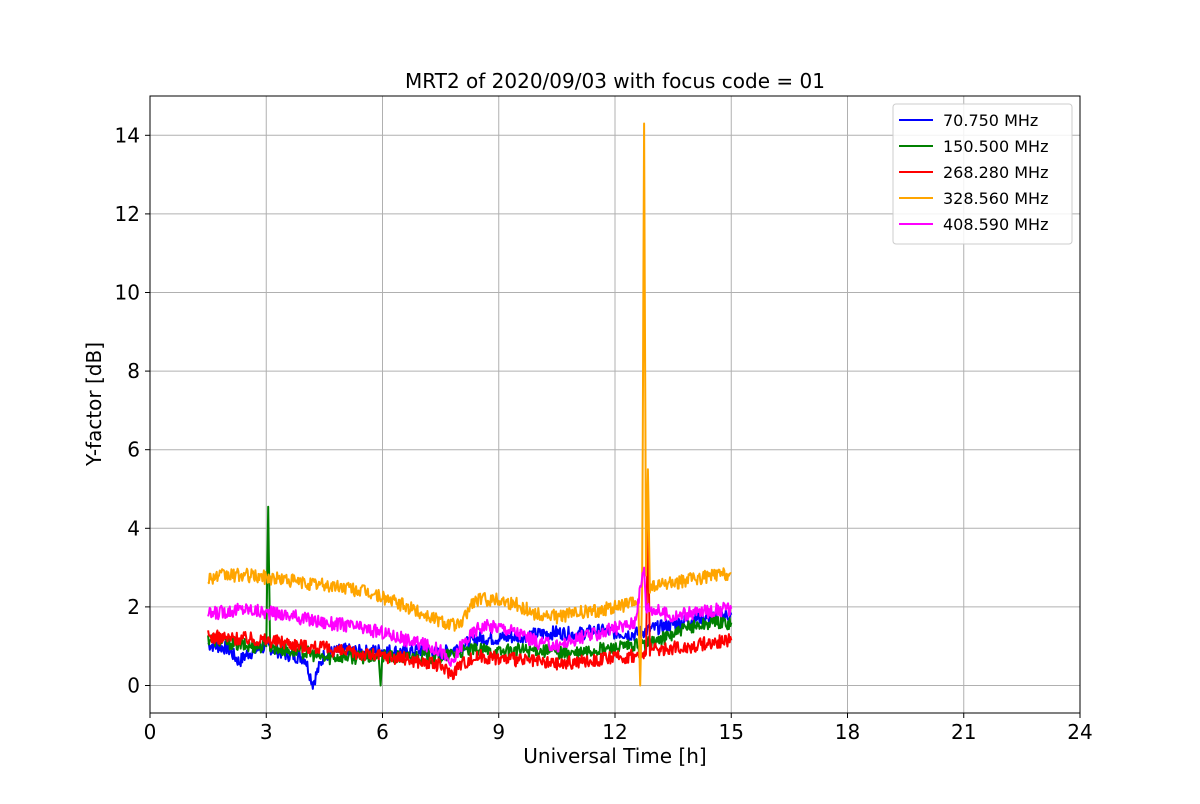 The image size is (1200, 804). What do you see at coordinates (614, 756) in the screenshot?
I see `x-axis-label: Universal Time [h]` at bounding box center [614, 756].